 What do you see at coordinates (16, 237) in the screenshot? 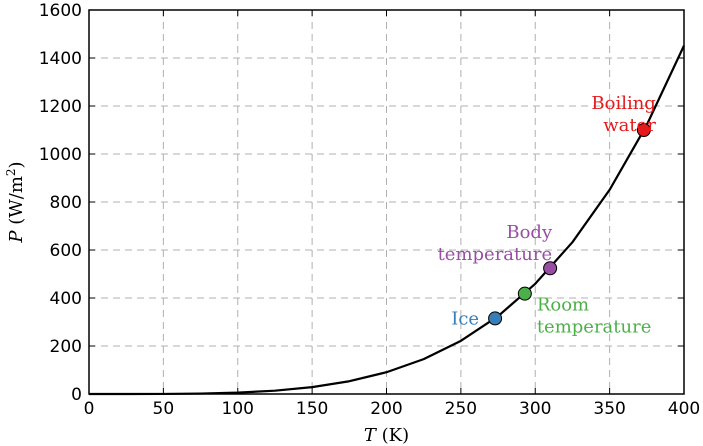
I see `y-axis-variable: P` at bounding box center [16, 237].